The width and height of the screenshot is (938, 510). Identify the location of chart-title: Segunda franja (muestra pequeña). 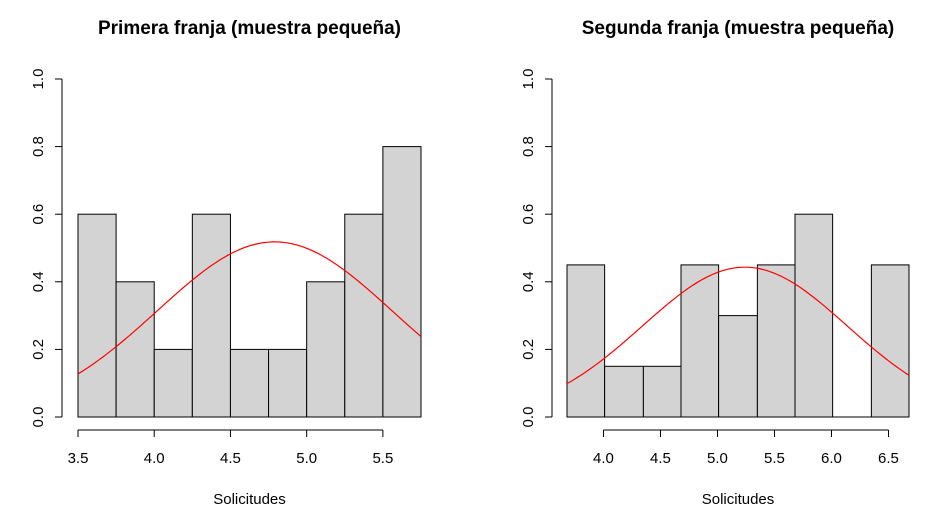
(738, 28).